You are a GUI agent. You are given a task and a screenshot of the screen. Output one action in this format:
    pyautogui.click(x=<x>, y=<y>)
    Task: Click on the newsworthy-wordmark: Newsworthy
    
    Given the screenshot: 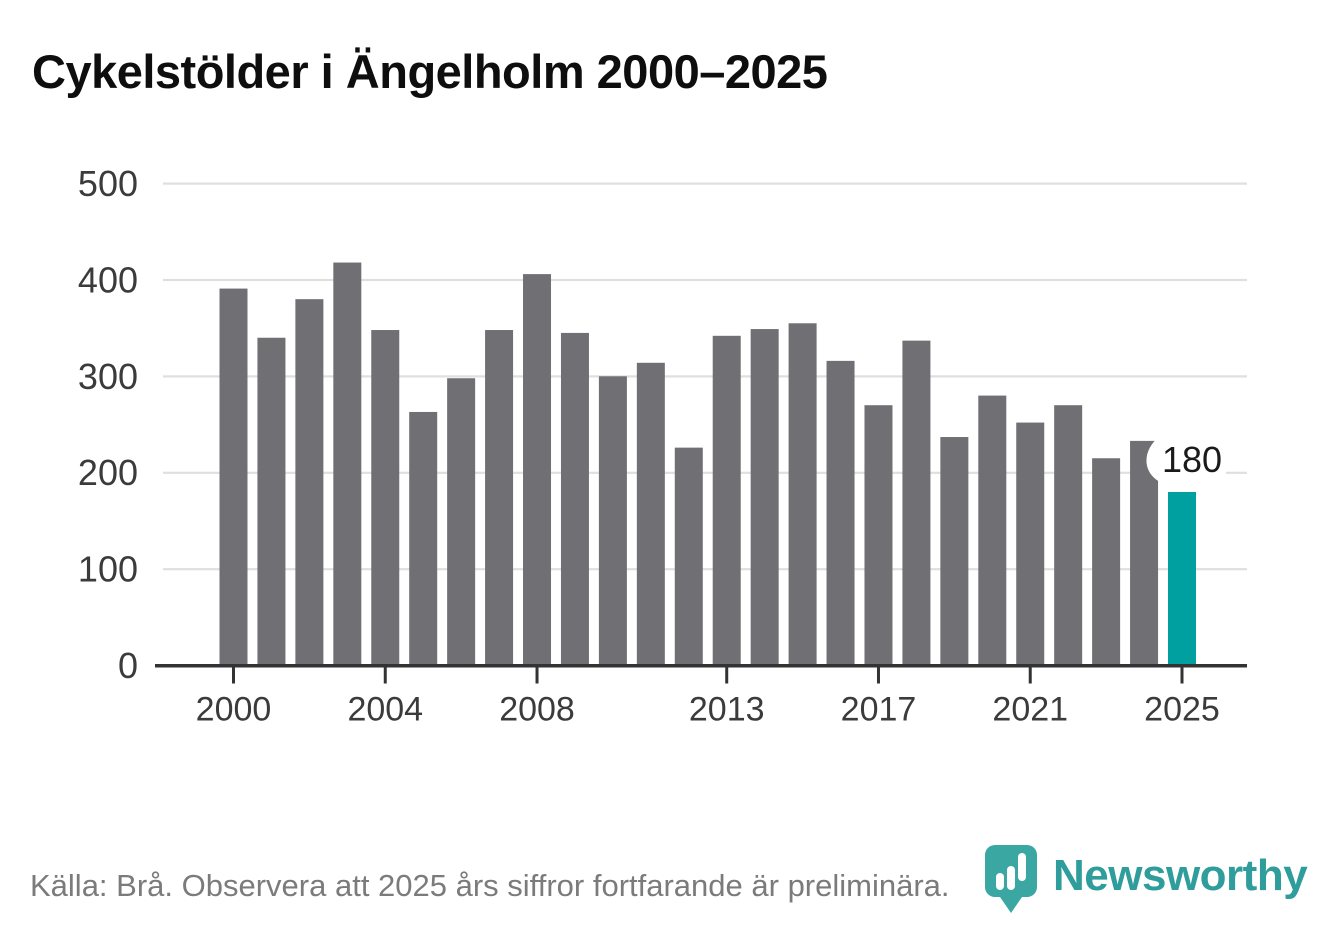 What is the action you would take?
    pyautogui.click(x=1180, y=875)
    